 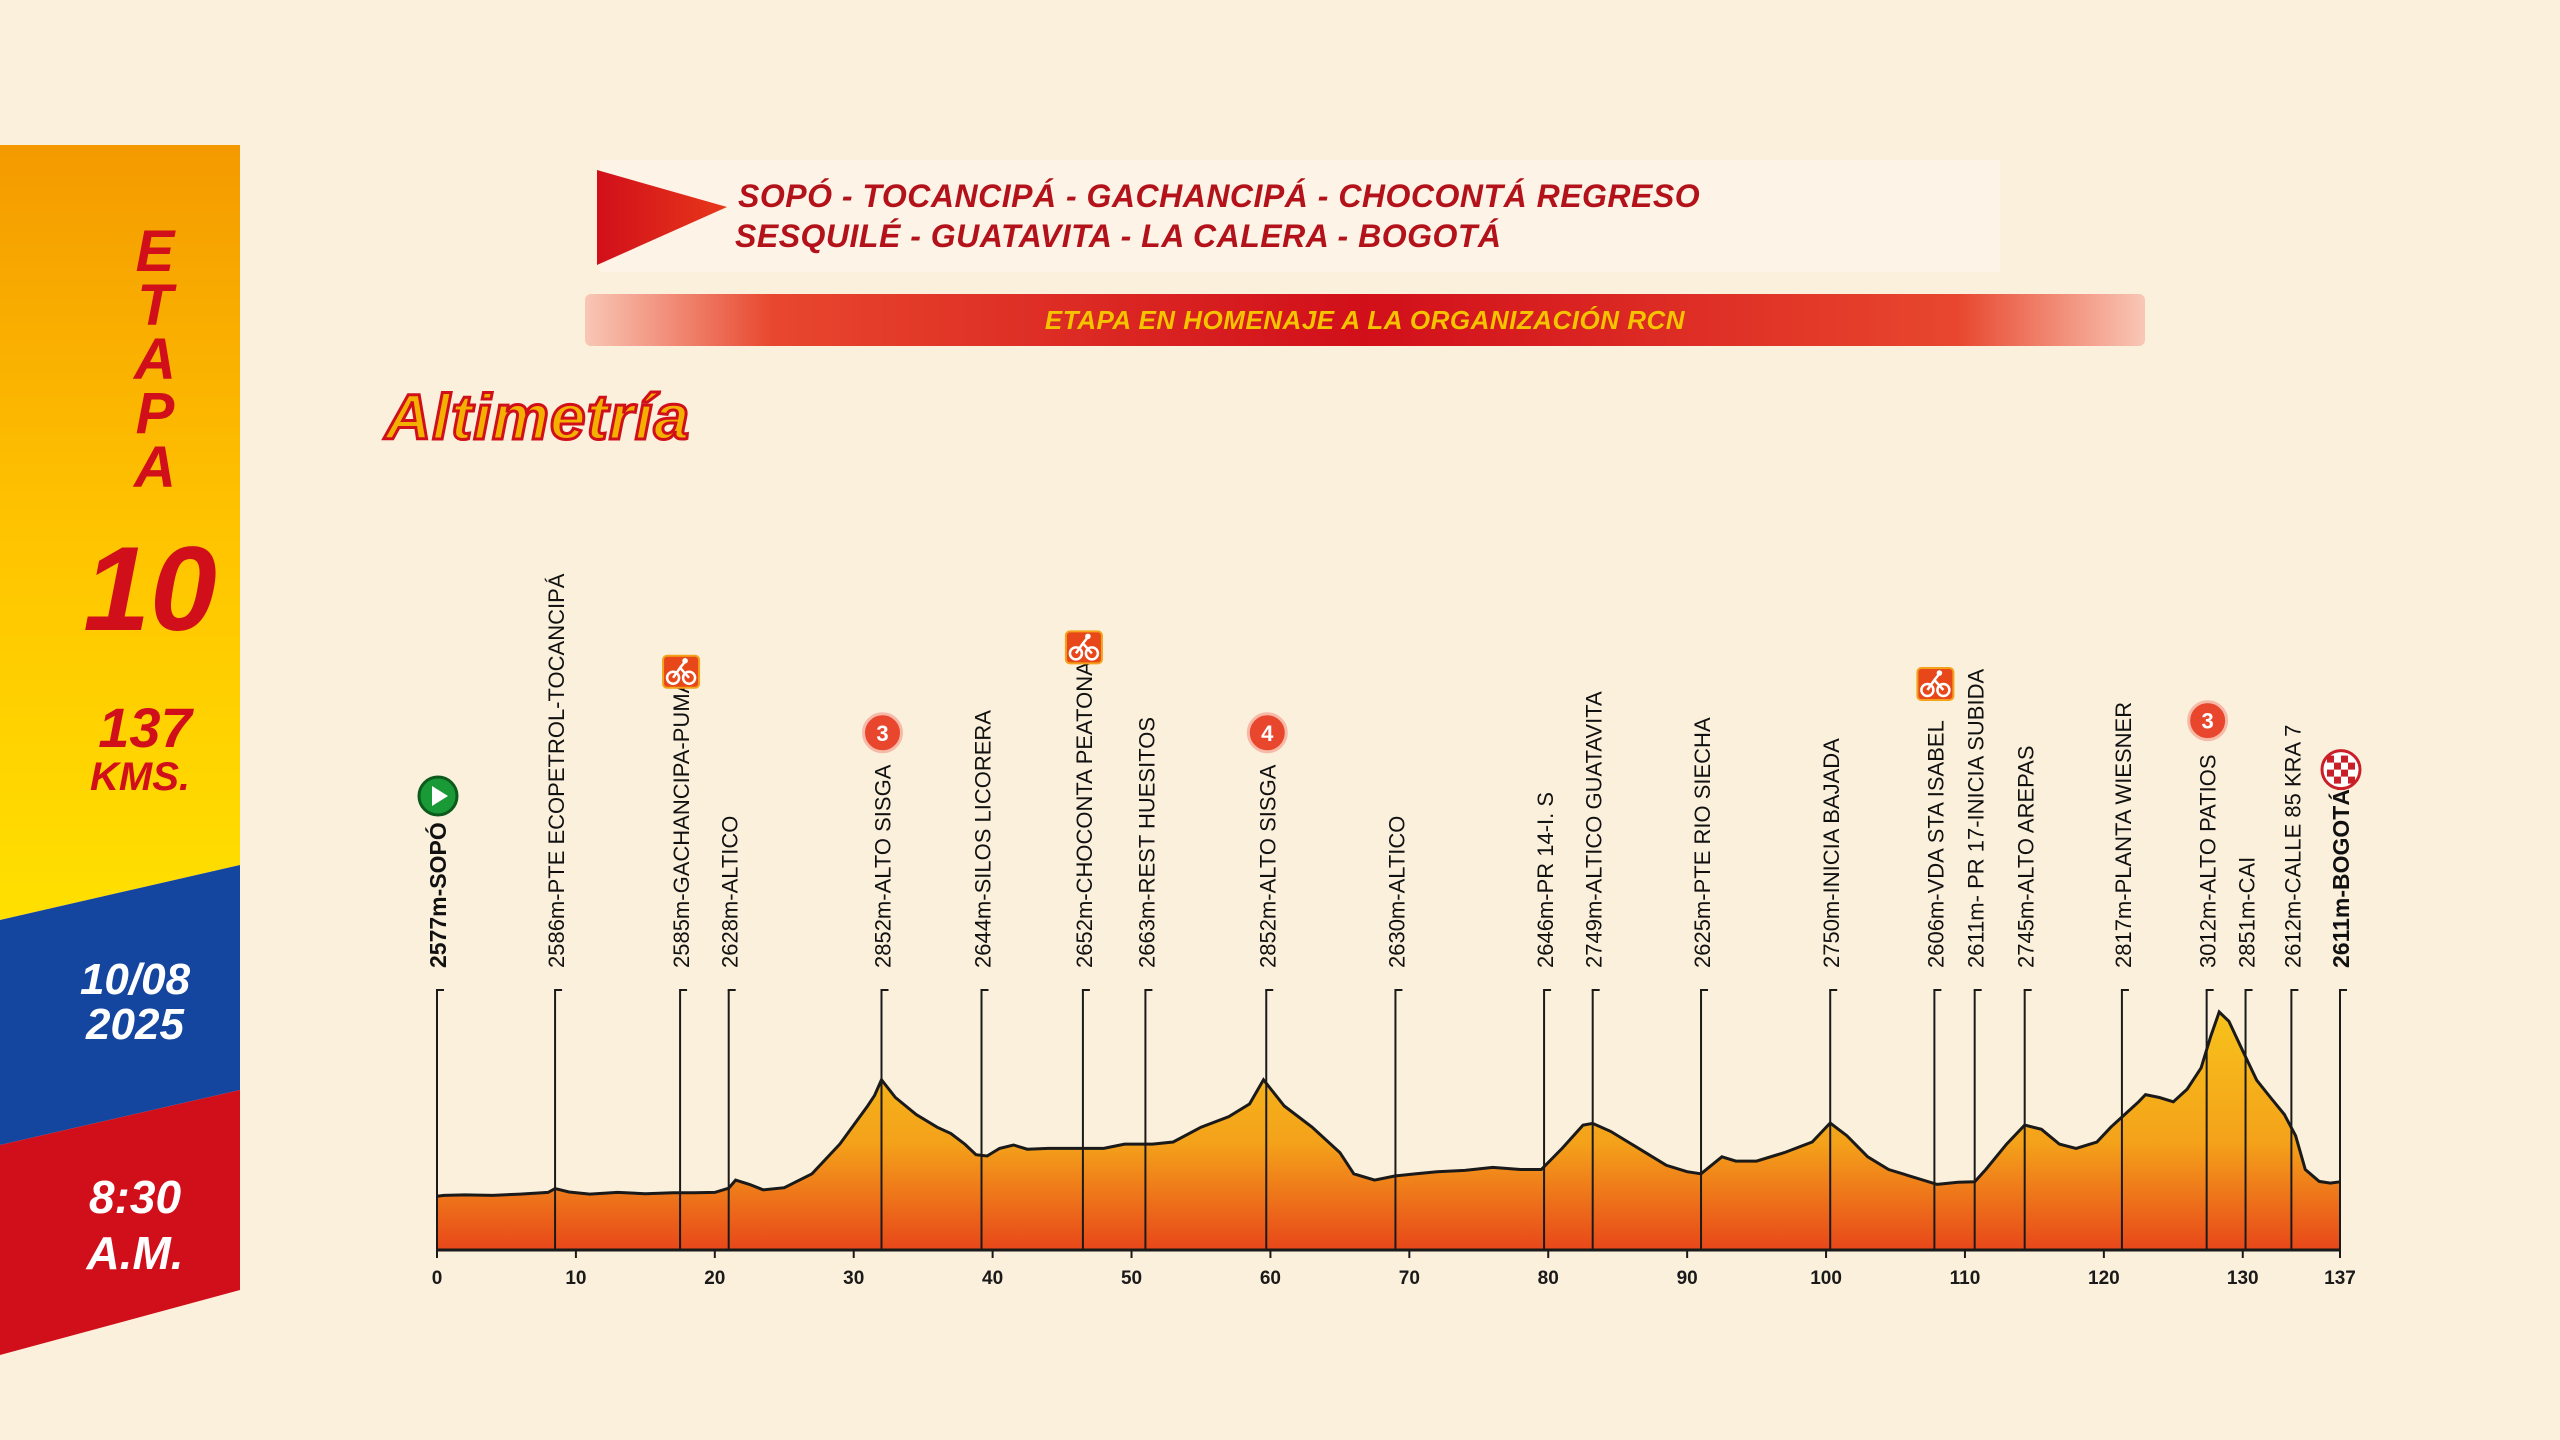 I want to click on checkpoint-label: 2851m-CAI, so click(x=2247, y=912).